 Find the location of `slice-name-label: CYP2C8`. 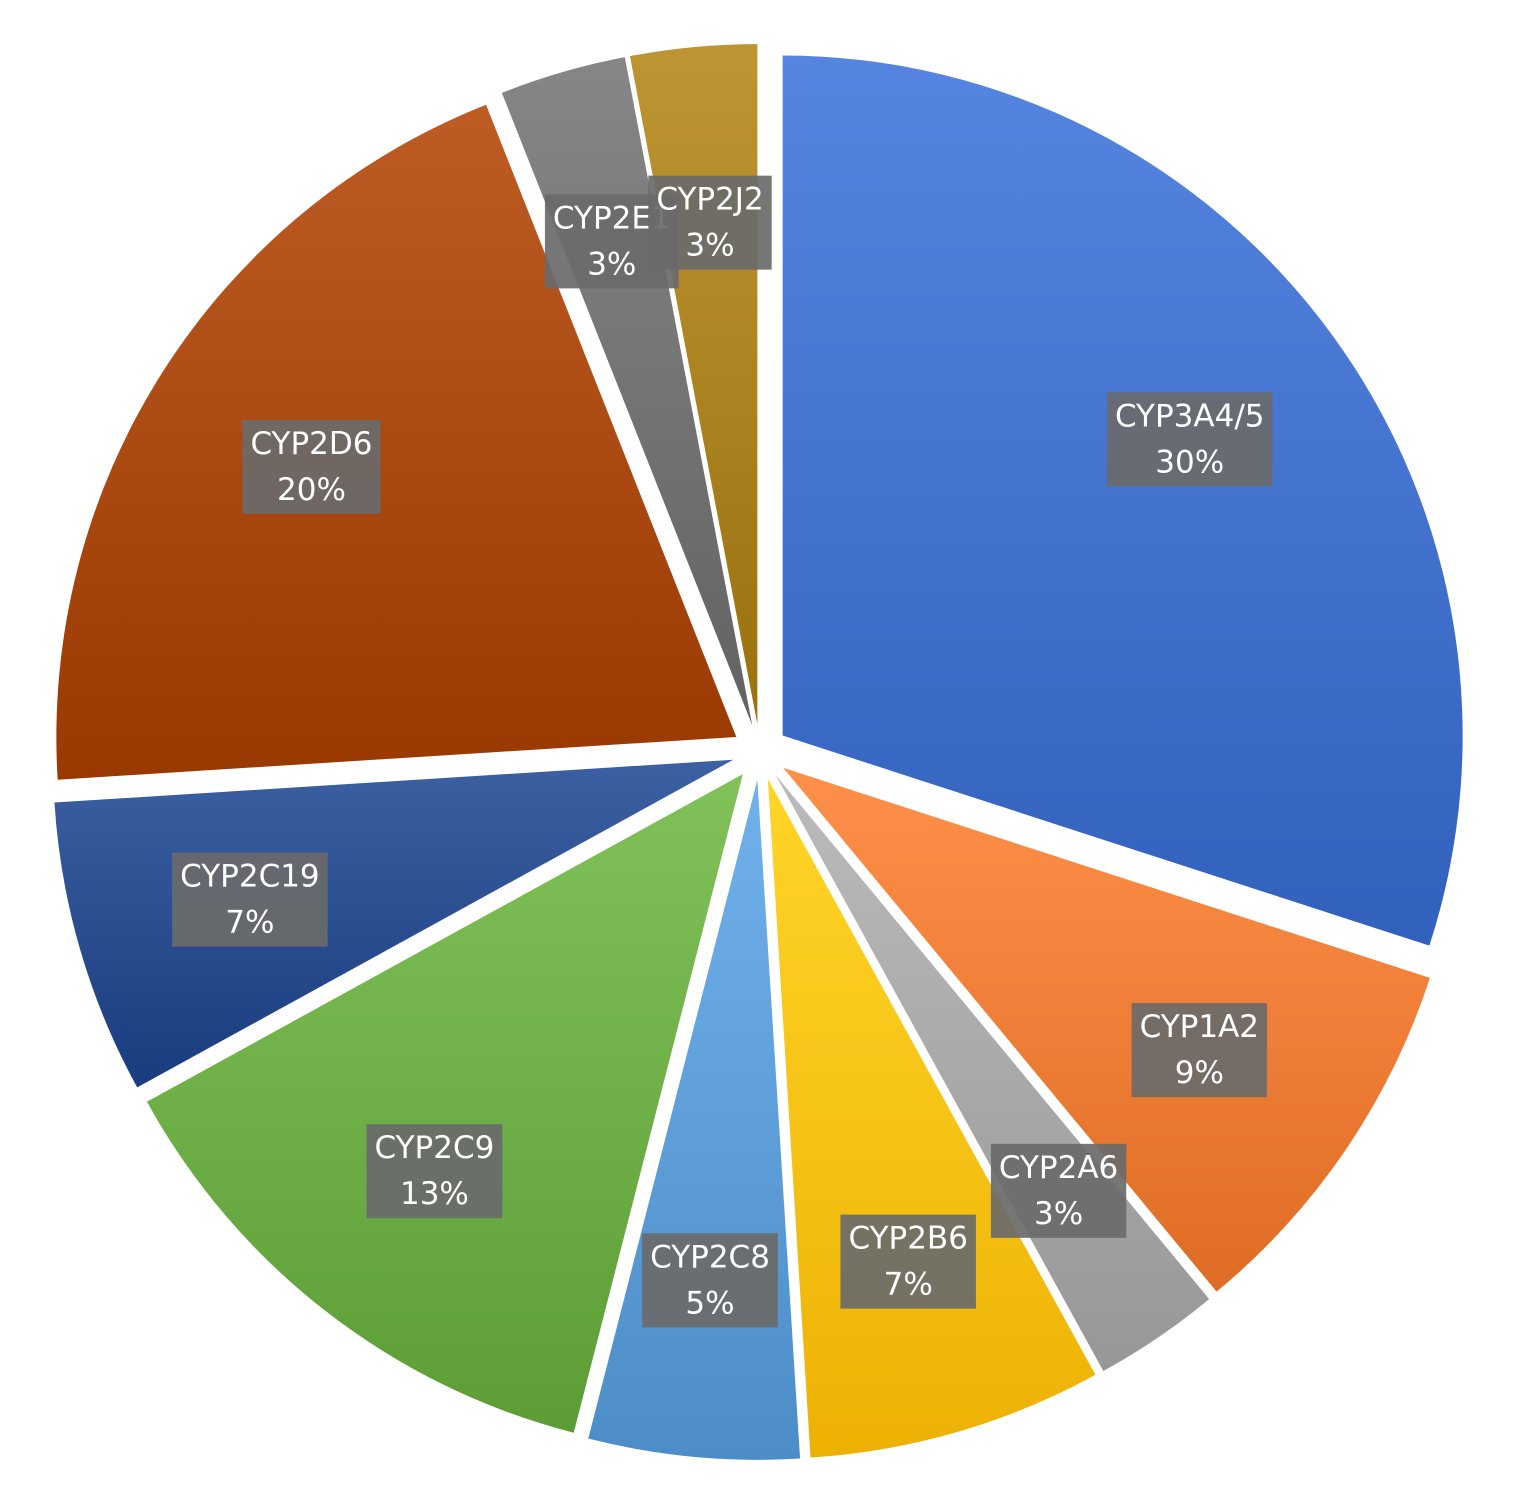

slice-name-label: CYP2C8 is located at coordinates (710, 1257).